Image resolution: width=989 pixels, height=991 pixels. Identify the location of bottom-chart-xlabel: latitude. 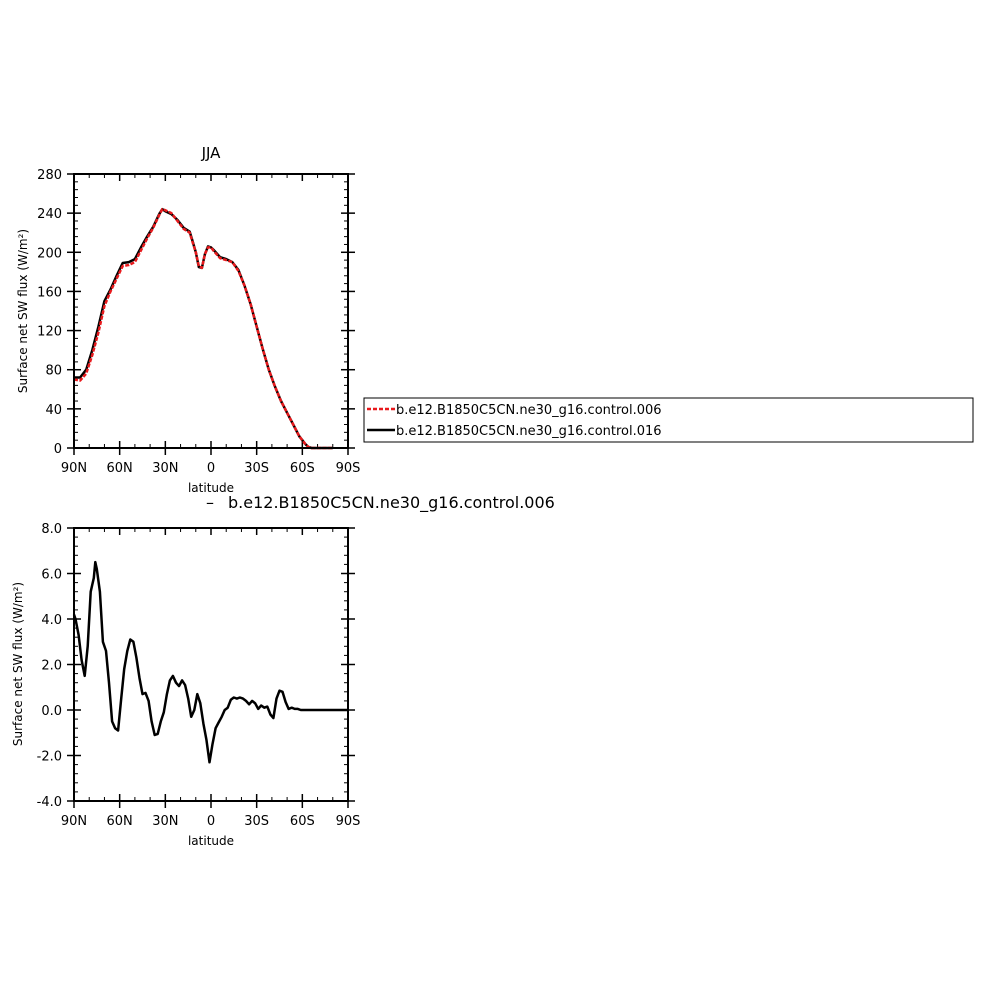
(211, 841).